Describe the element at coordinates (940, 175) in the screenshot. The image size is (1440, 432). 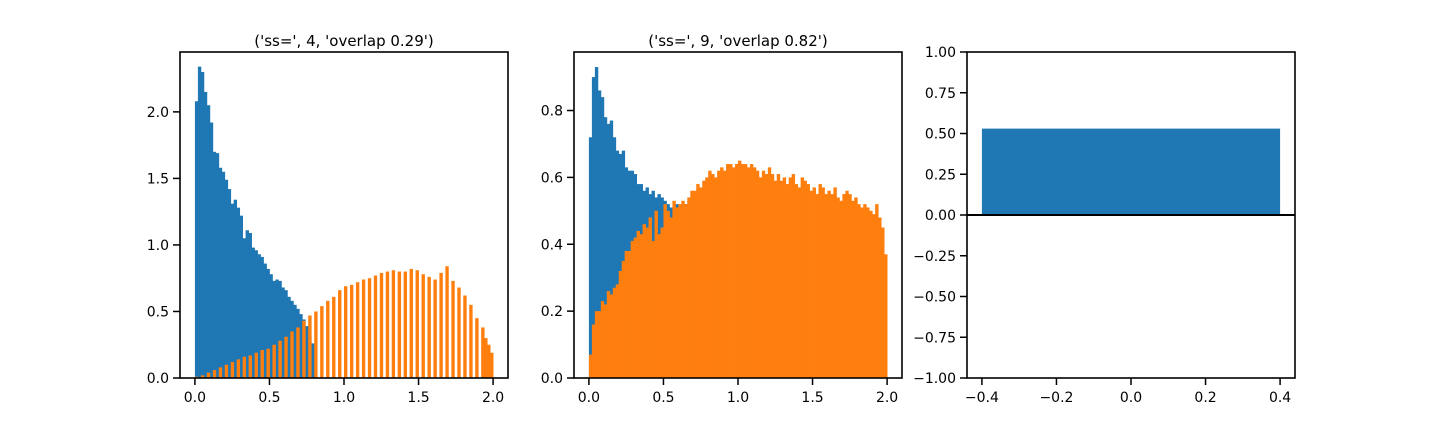
I see `y-tick-label: 0.25` at that location.